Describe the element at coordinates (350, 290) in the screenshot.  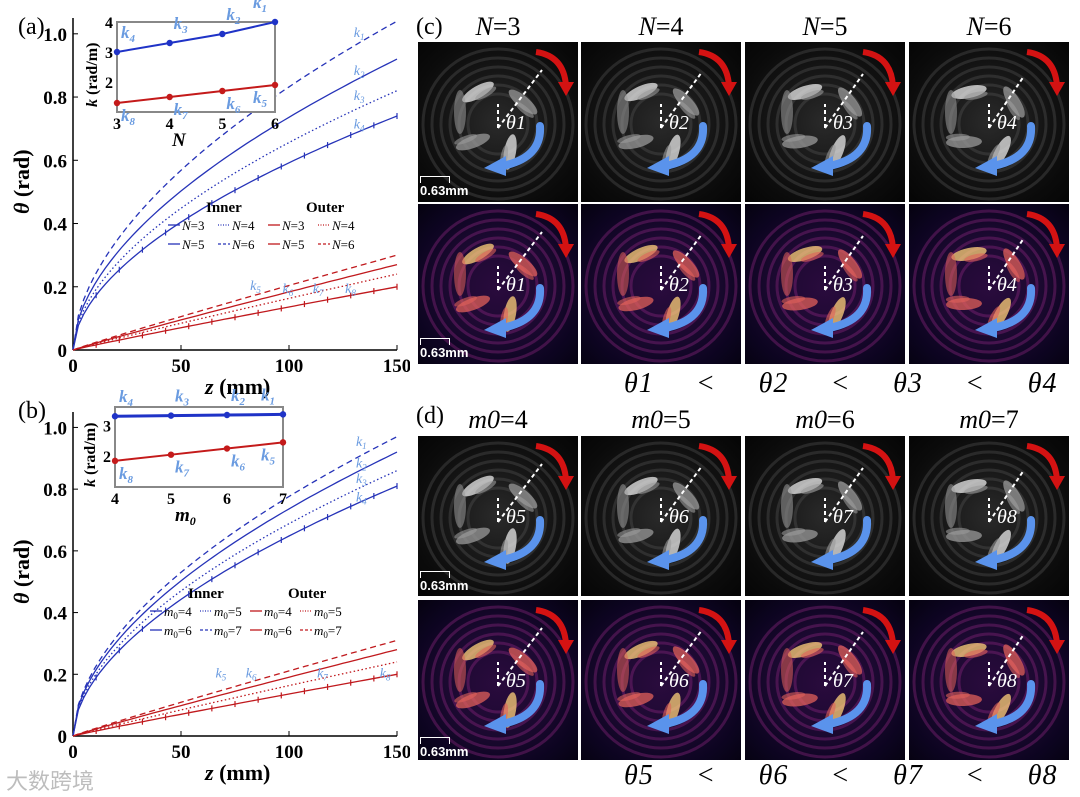
I see `curve-label: k8` at that location.